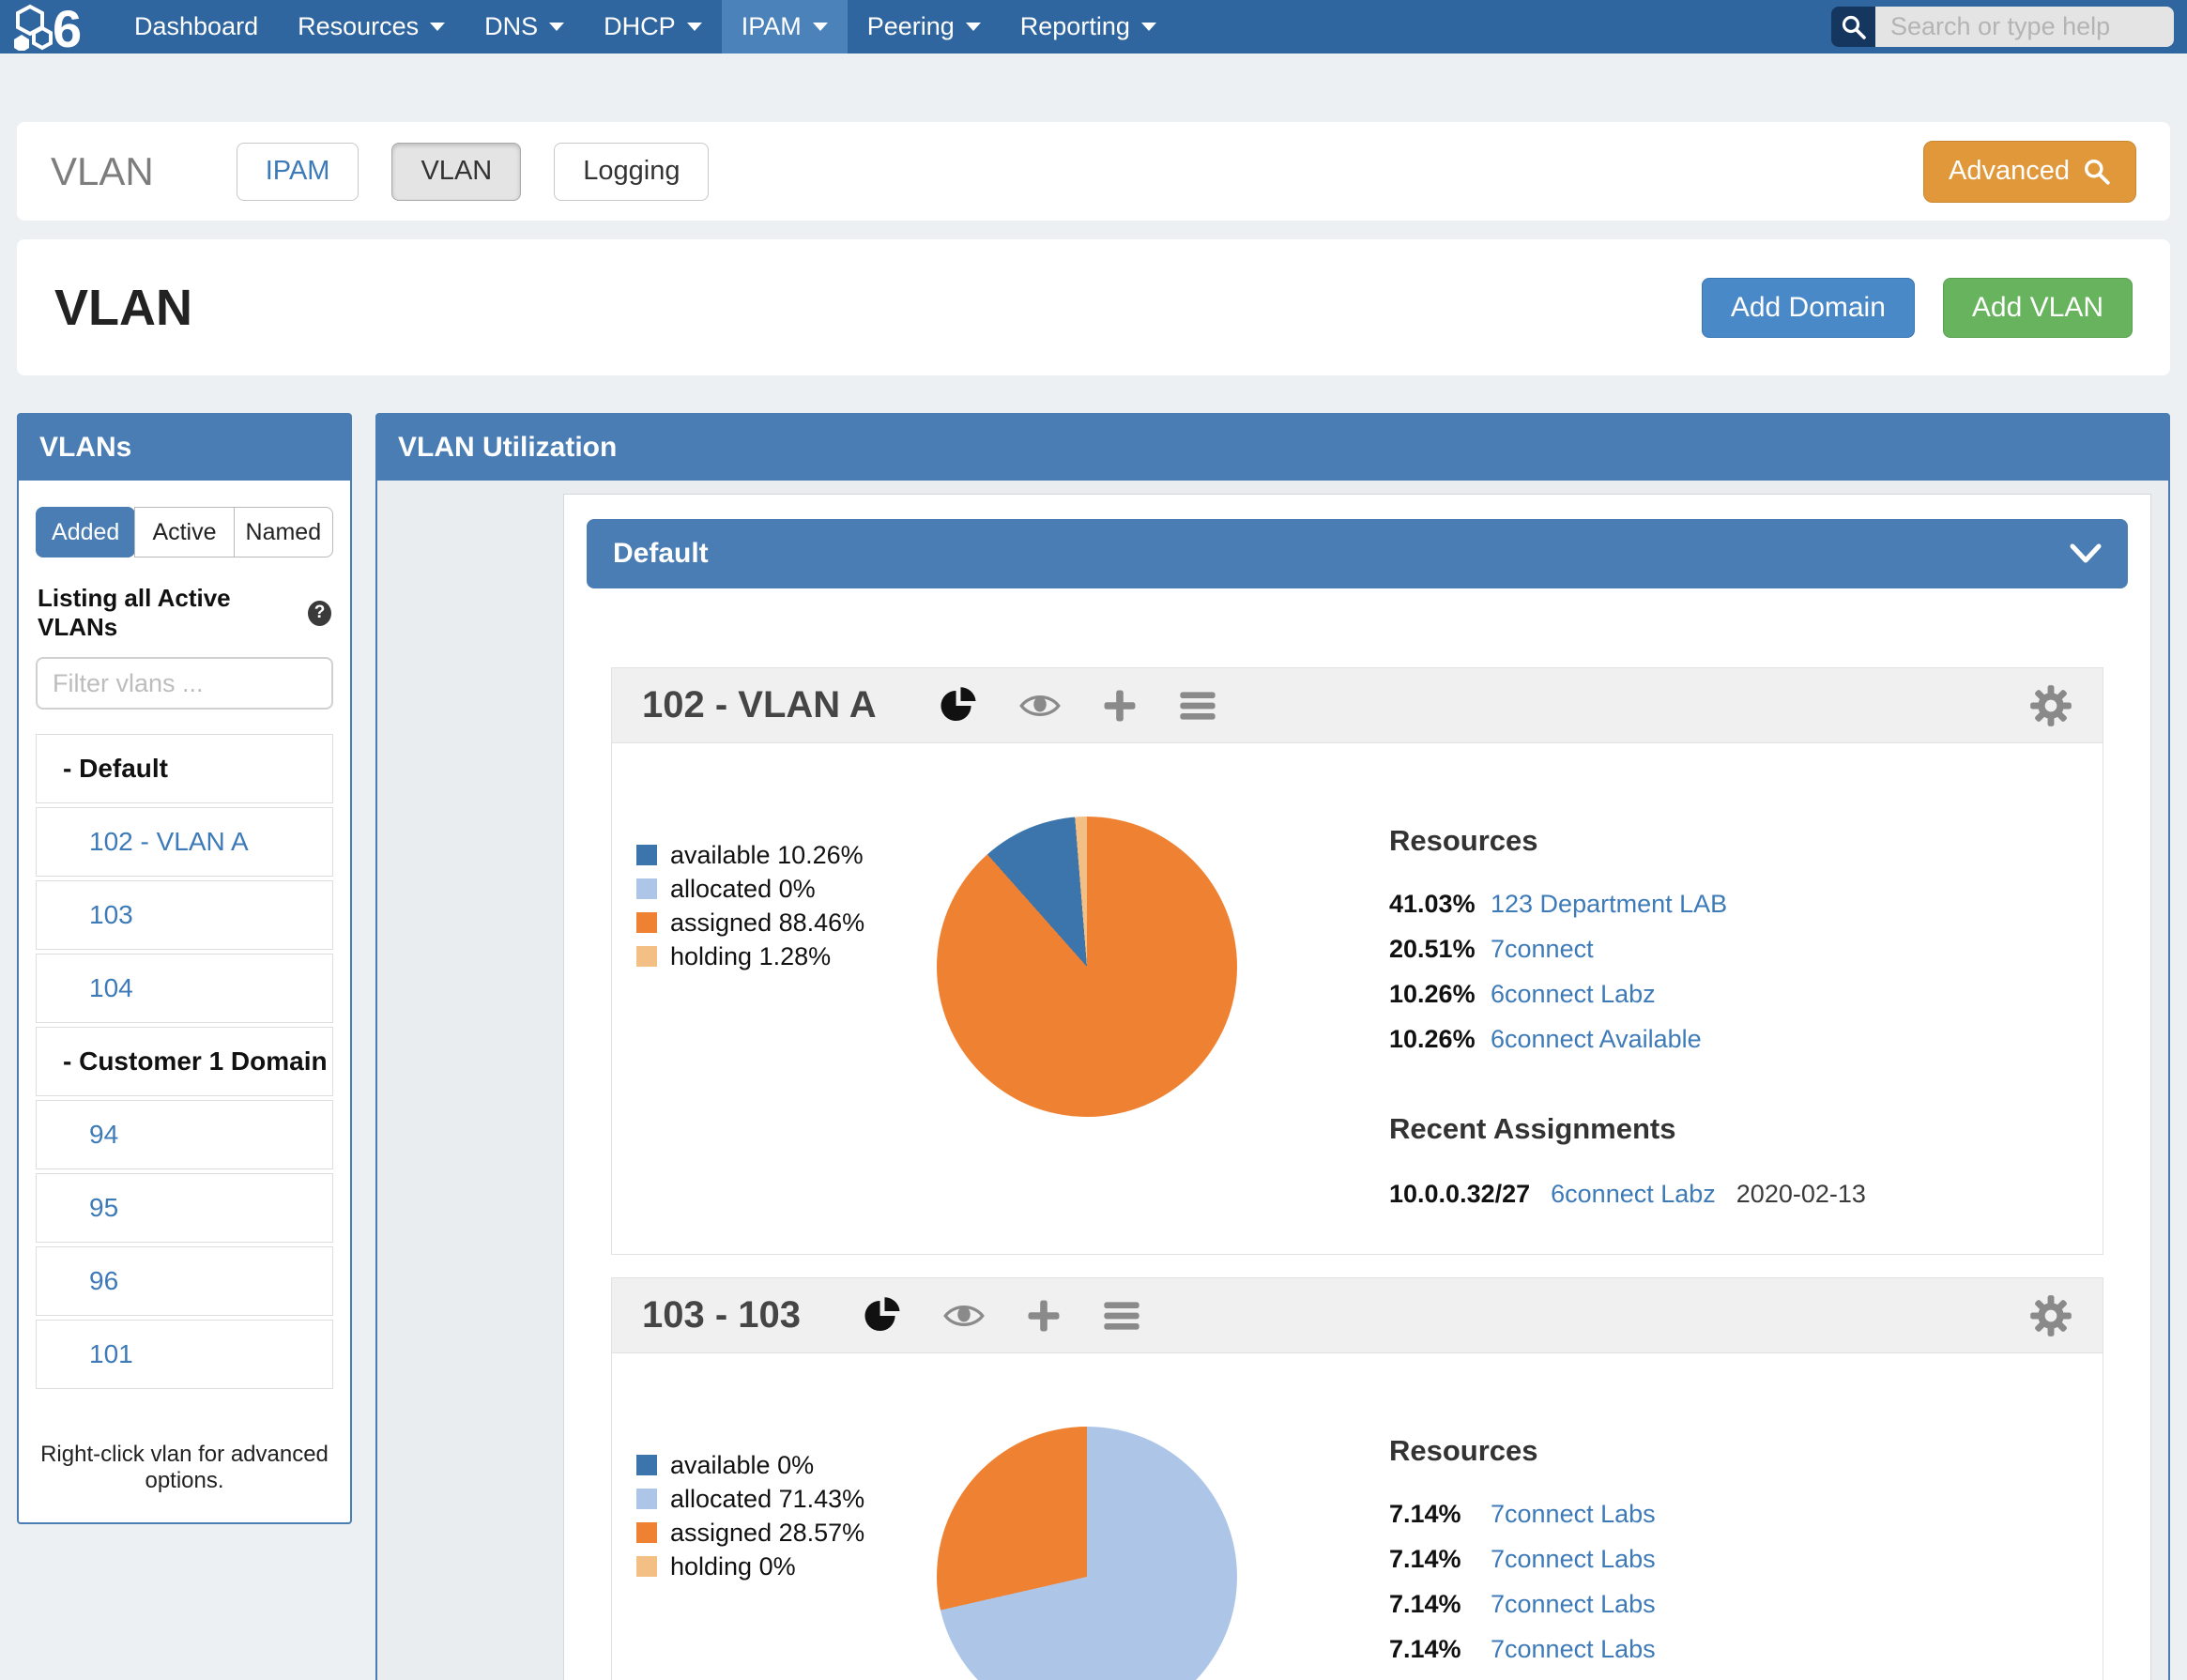 The image size is (2187, 1680). What do you see at coordinates (283, 532) in the screenshot?
I see `sidebar-tab-named: Named` at bounding box center [283, 532].